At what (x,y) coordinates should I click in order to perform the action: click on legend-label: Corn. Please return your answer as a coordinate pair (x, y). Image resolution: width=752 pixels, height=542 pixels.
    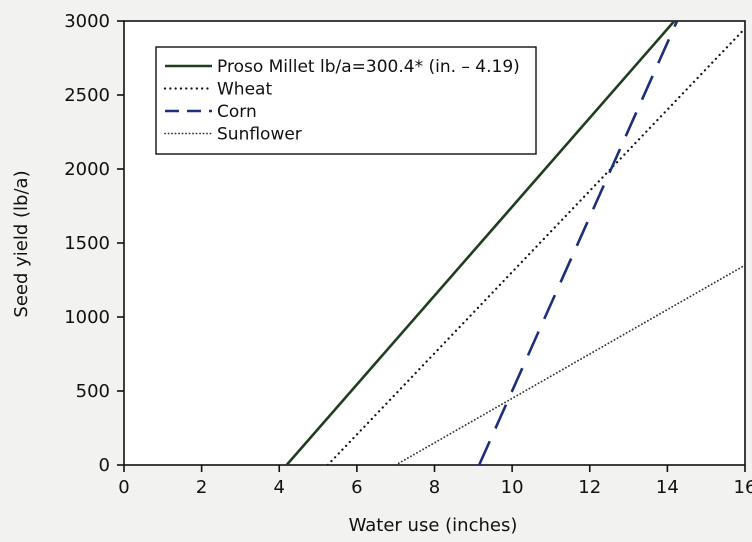
    Looking at the image, I should click on (237, 112).